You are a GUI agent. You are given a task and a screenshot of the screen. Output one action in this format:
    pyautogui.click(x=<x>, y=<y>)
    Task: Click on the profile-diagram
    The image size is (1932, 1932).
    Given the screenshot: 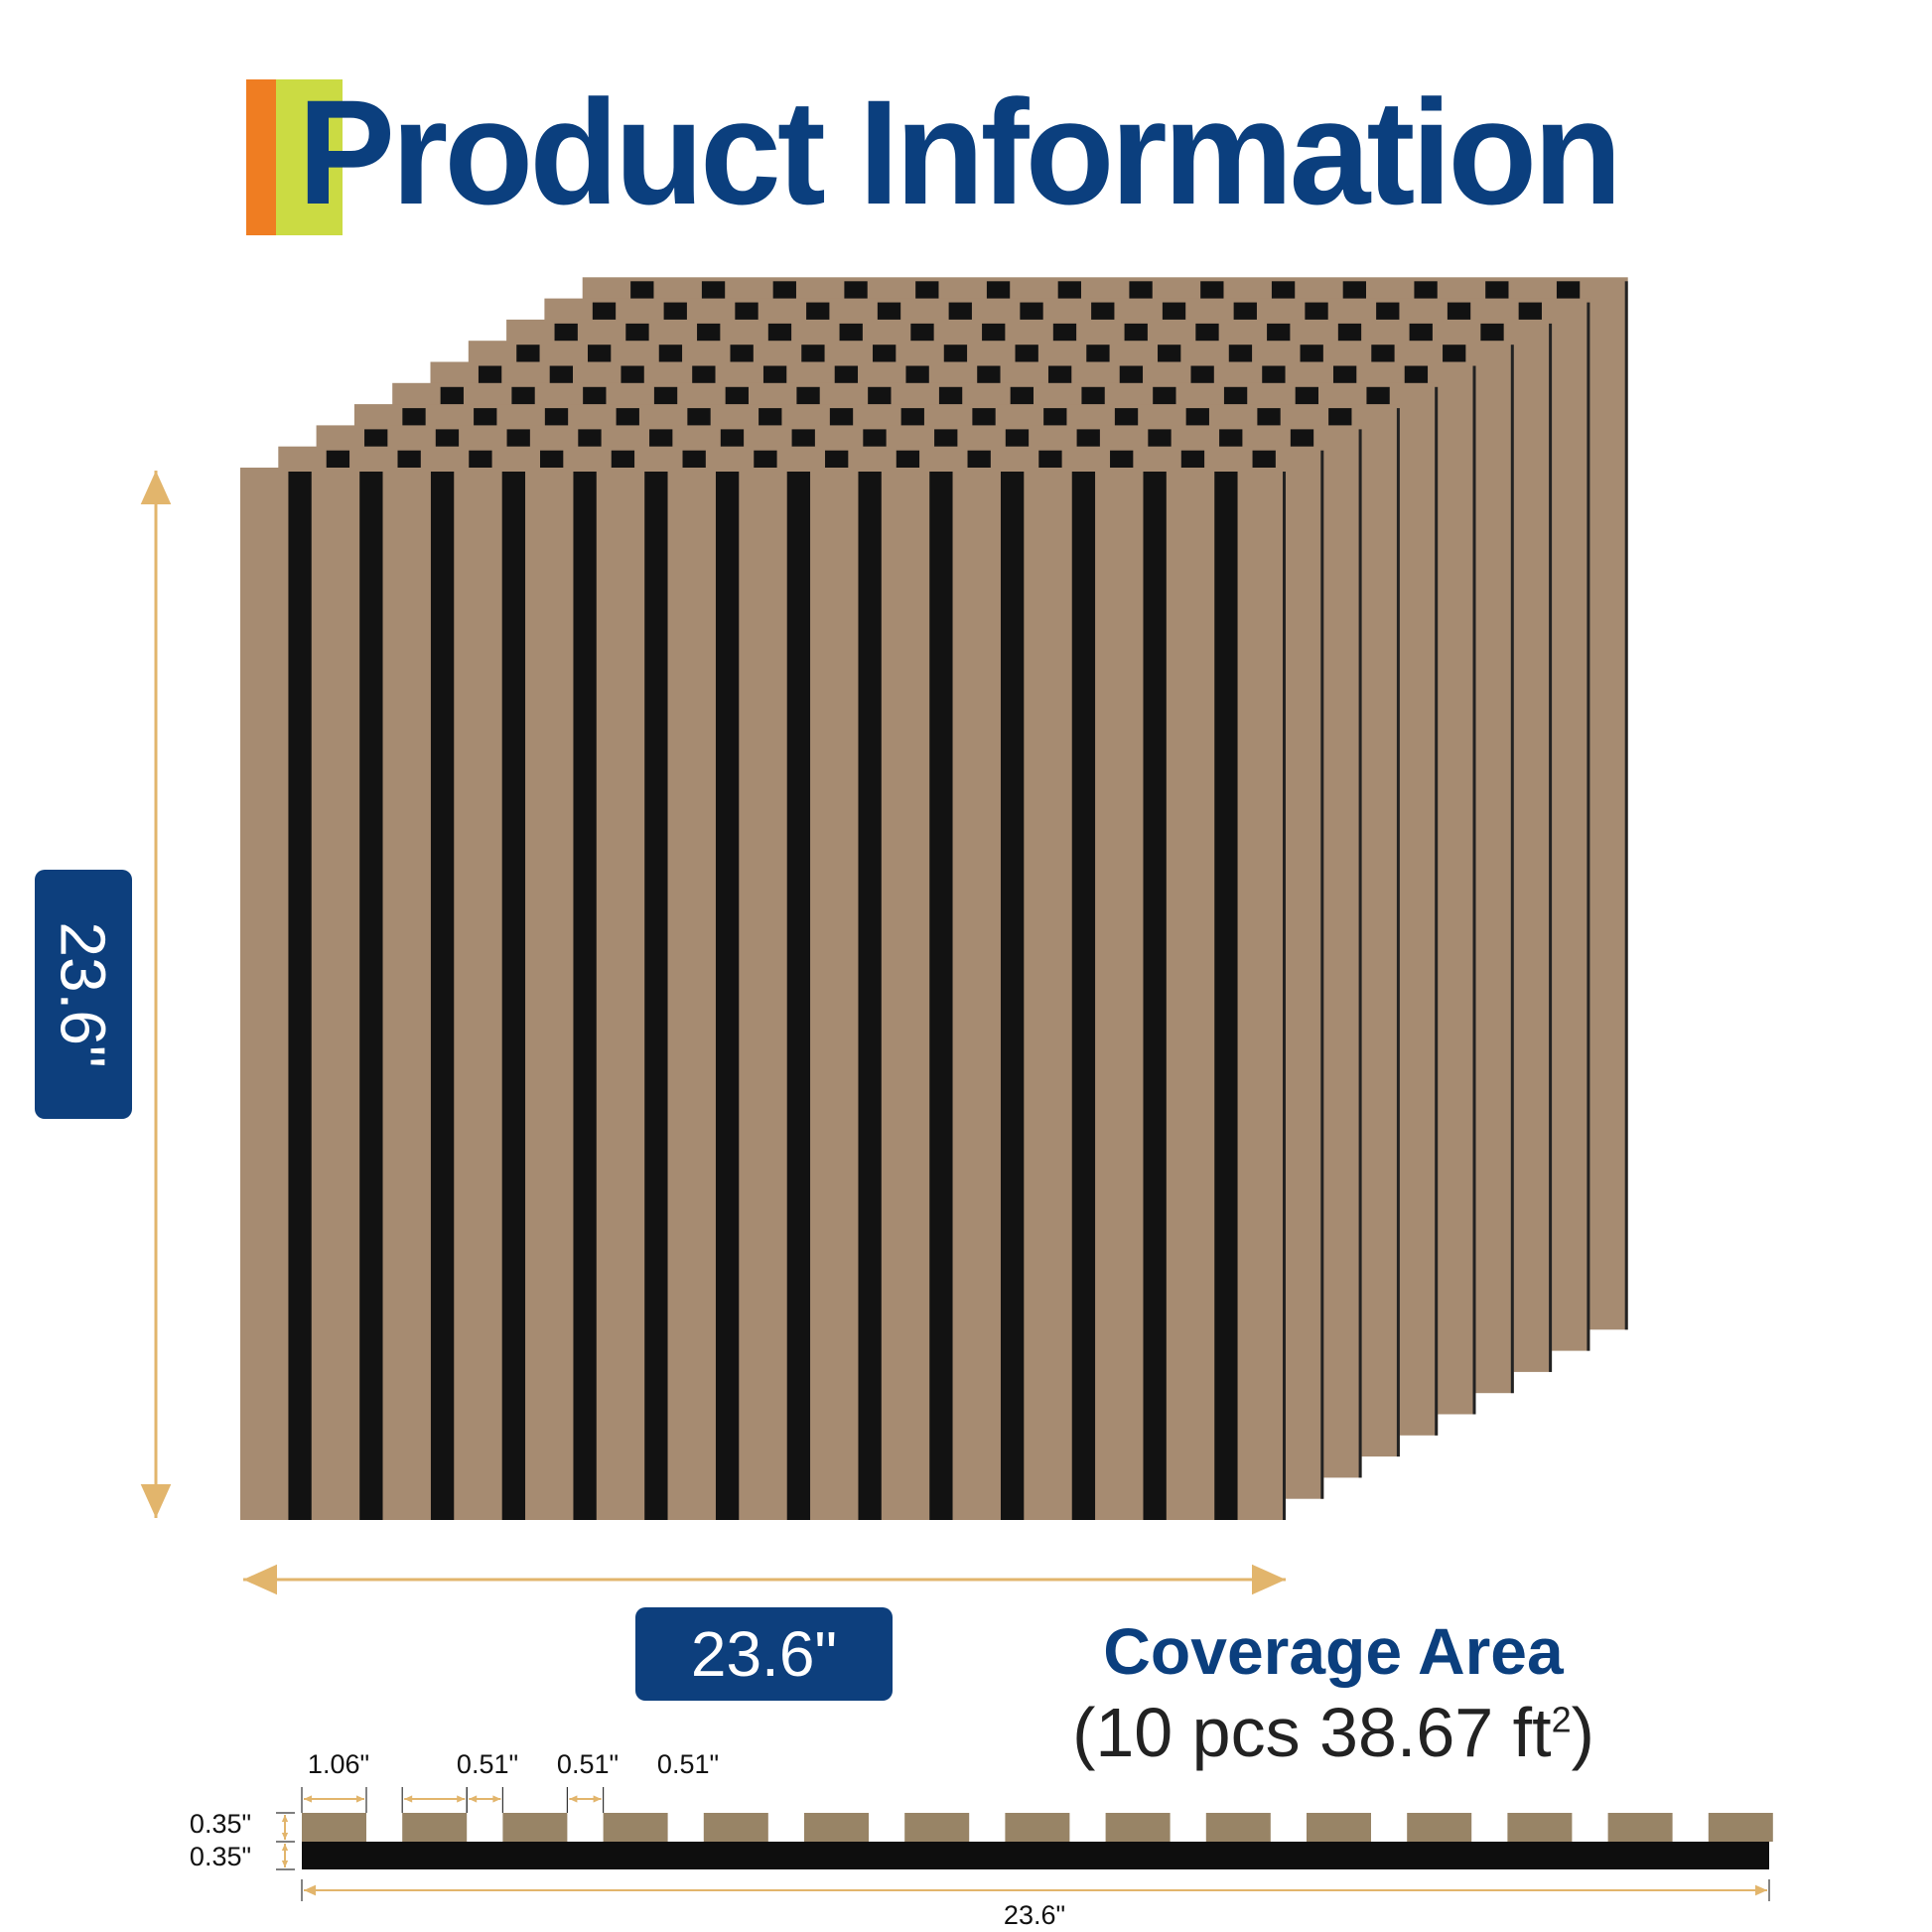 What is the action you would take?
    pyautogui.click(x=1024, y=1844)
    